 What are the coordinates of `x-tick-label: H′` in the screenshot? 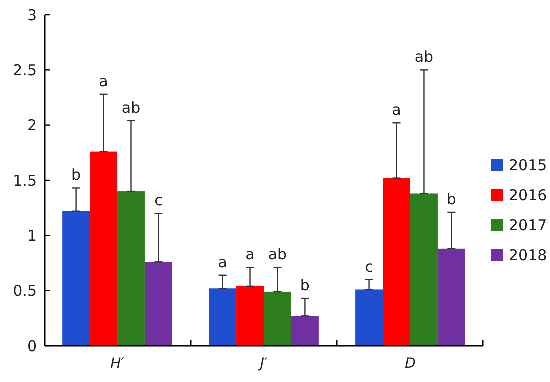 It's located at (118, 364).